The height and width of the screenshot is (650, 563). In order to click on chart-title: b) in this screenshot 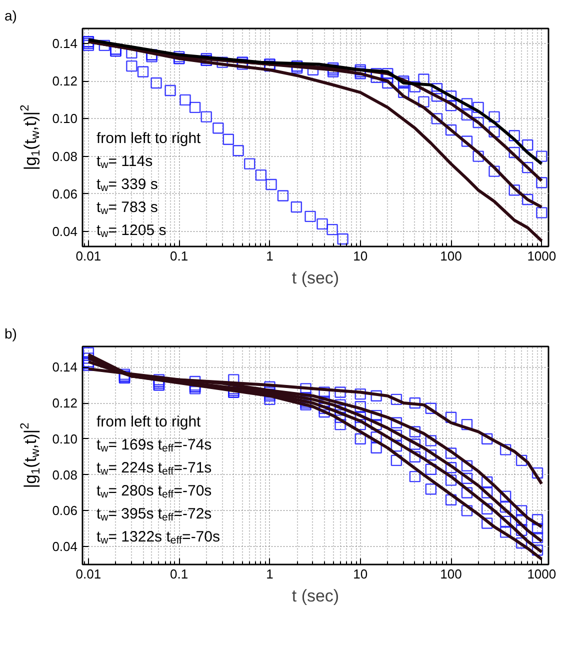, I will do `click(10, 334)`.